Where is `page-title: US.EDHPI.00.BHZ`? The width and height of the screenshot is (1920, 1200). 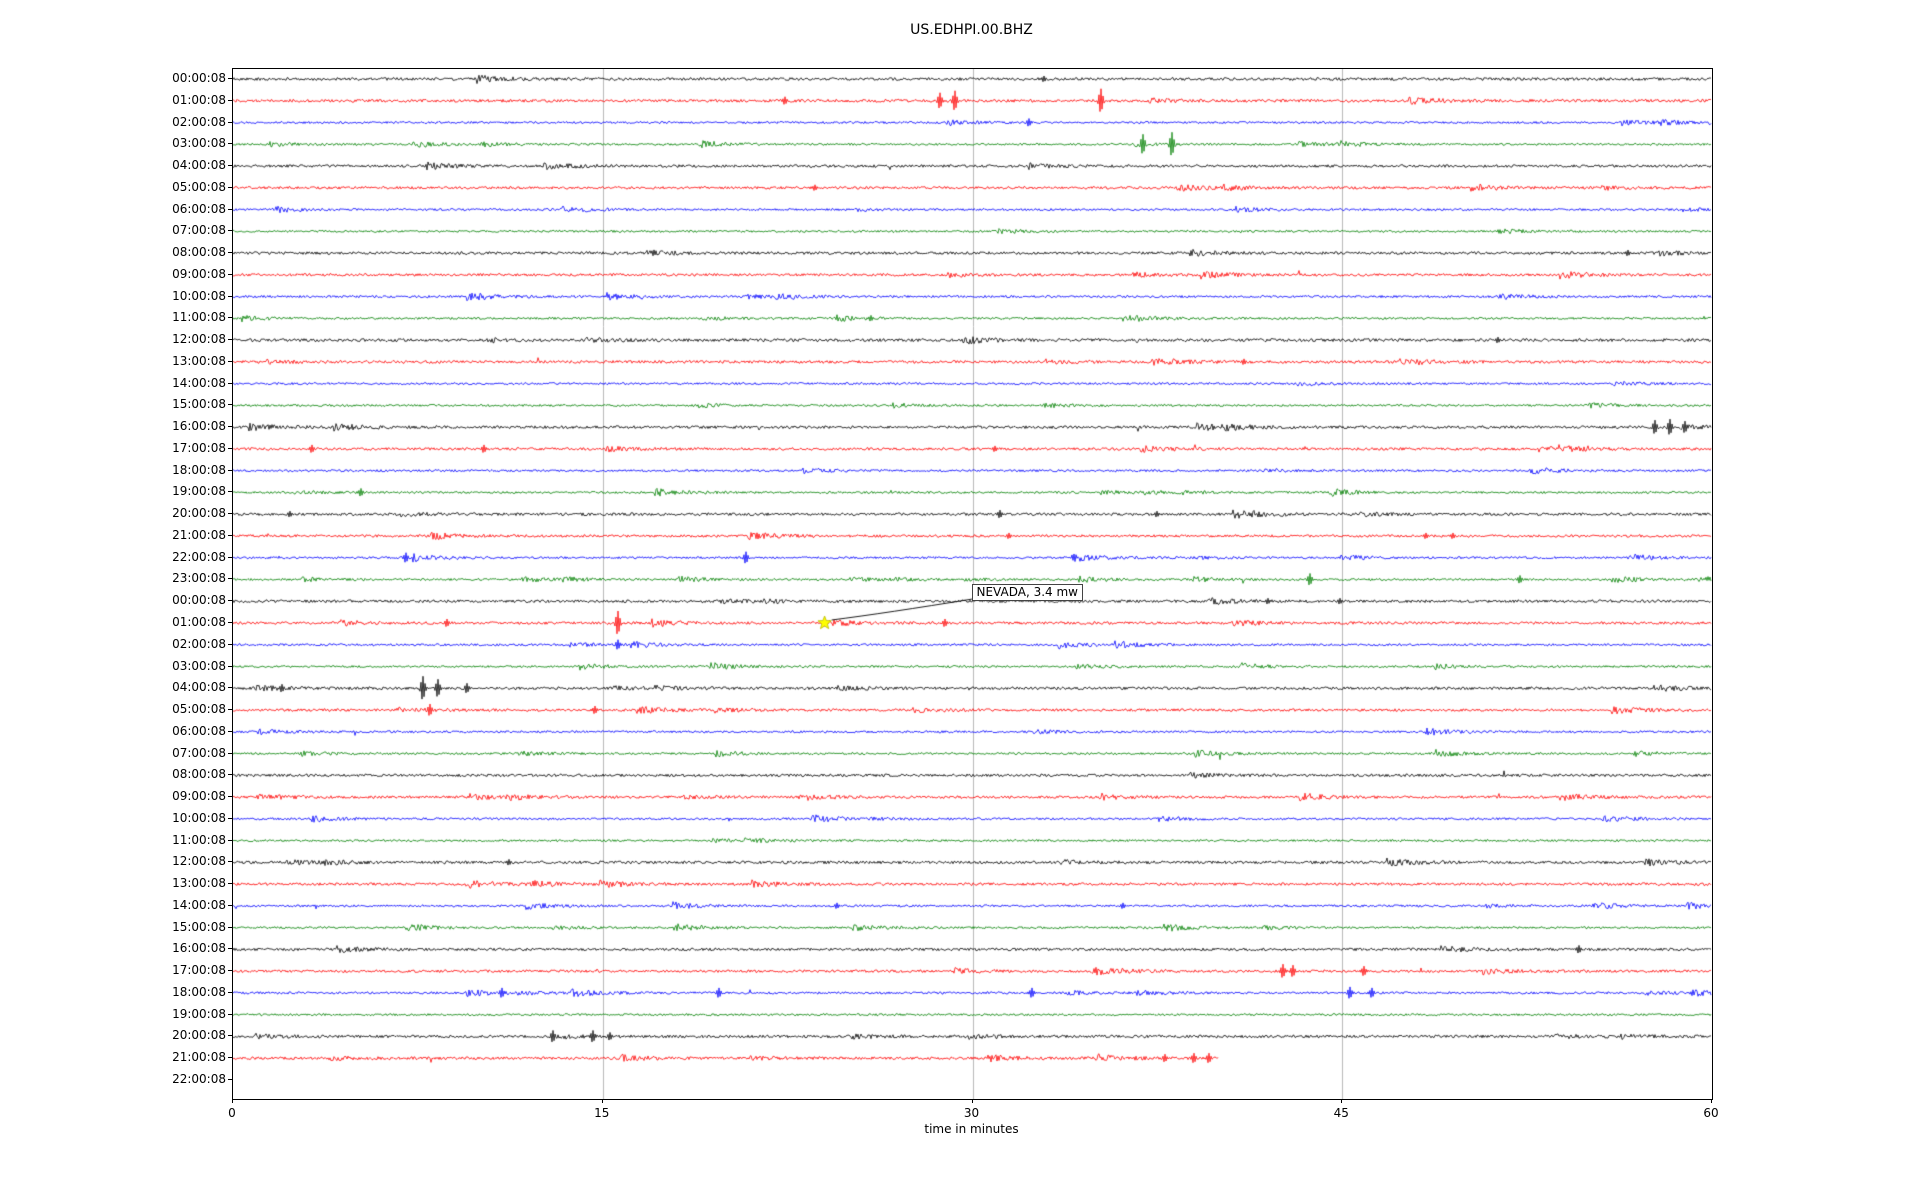
page-title: US.EDHPI.00.BHZ is located at coordinates (971, 30).